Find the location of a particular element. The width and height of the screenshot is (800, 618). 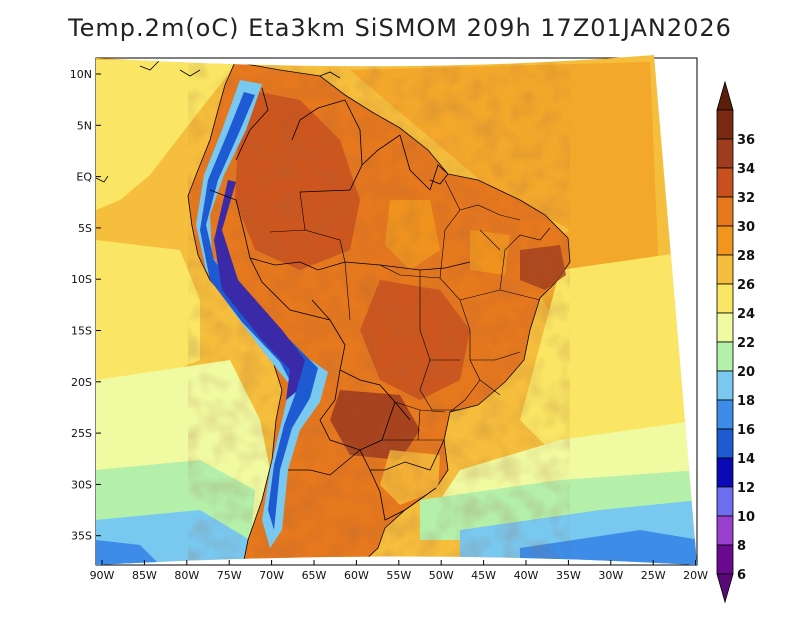

longitude-label: 30W is located at coordinates (610, 575).